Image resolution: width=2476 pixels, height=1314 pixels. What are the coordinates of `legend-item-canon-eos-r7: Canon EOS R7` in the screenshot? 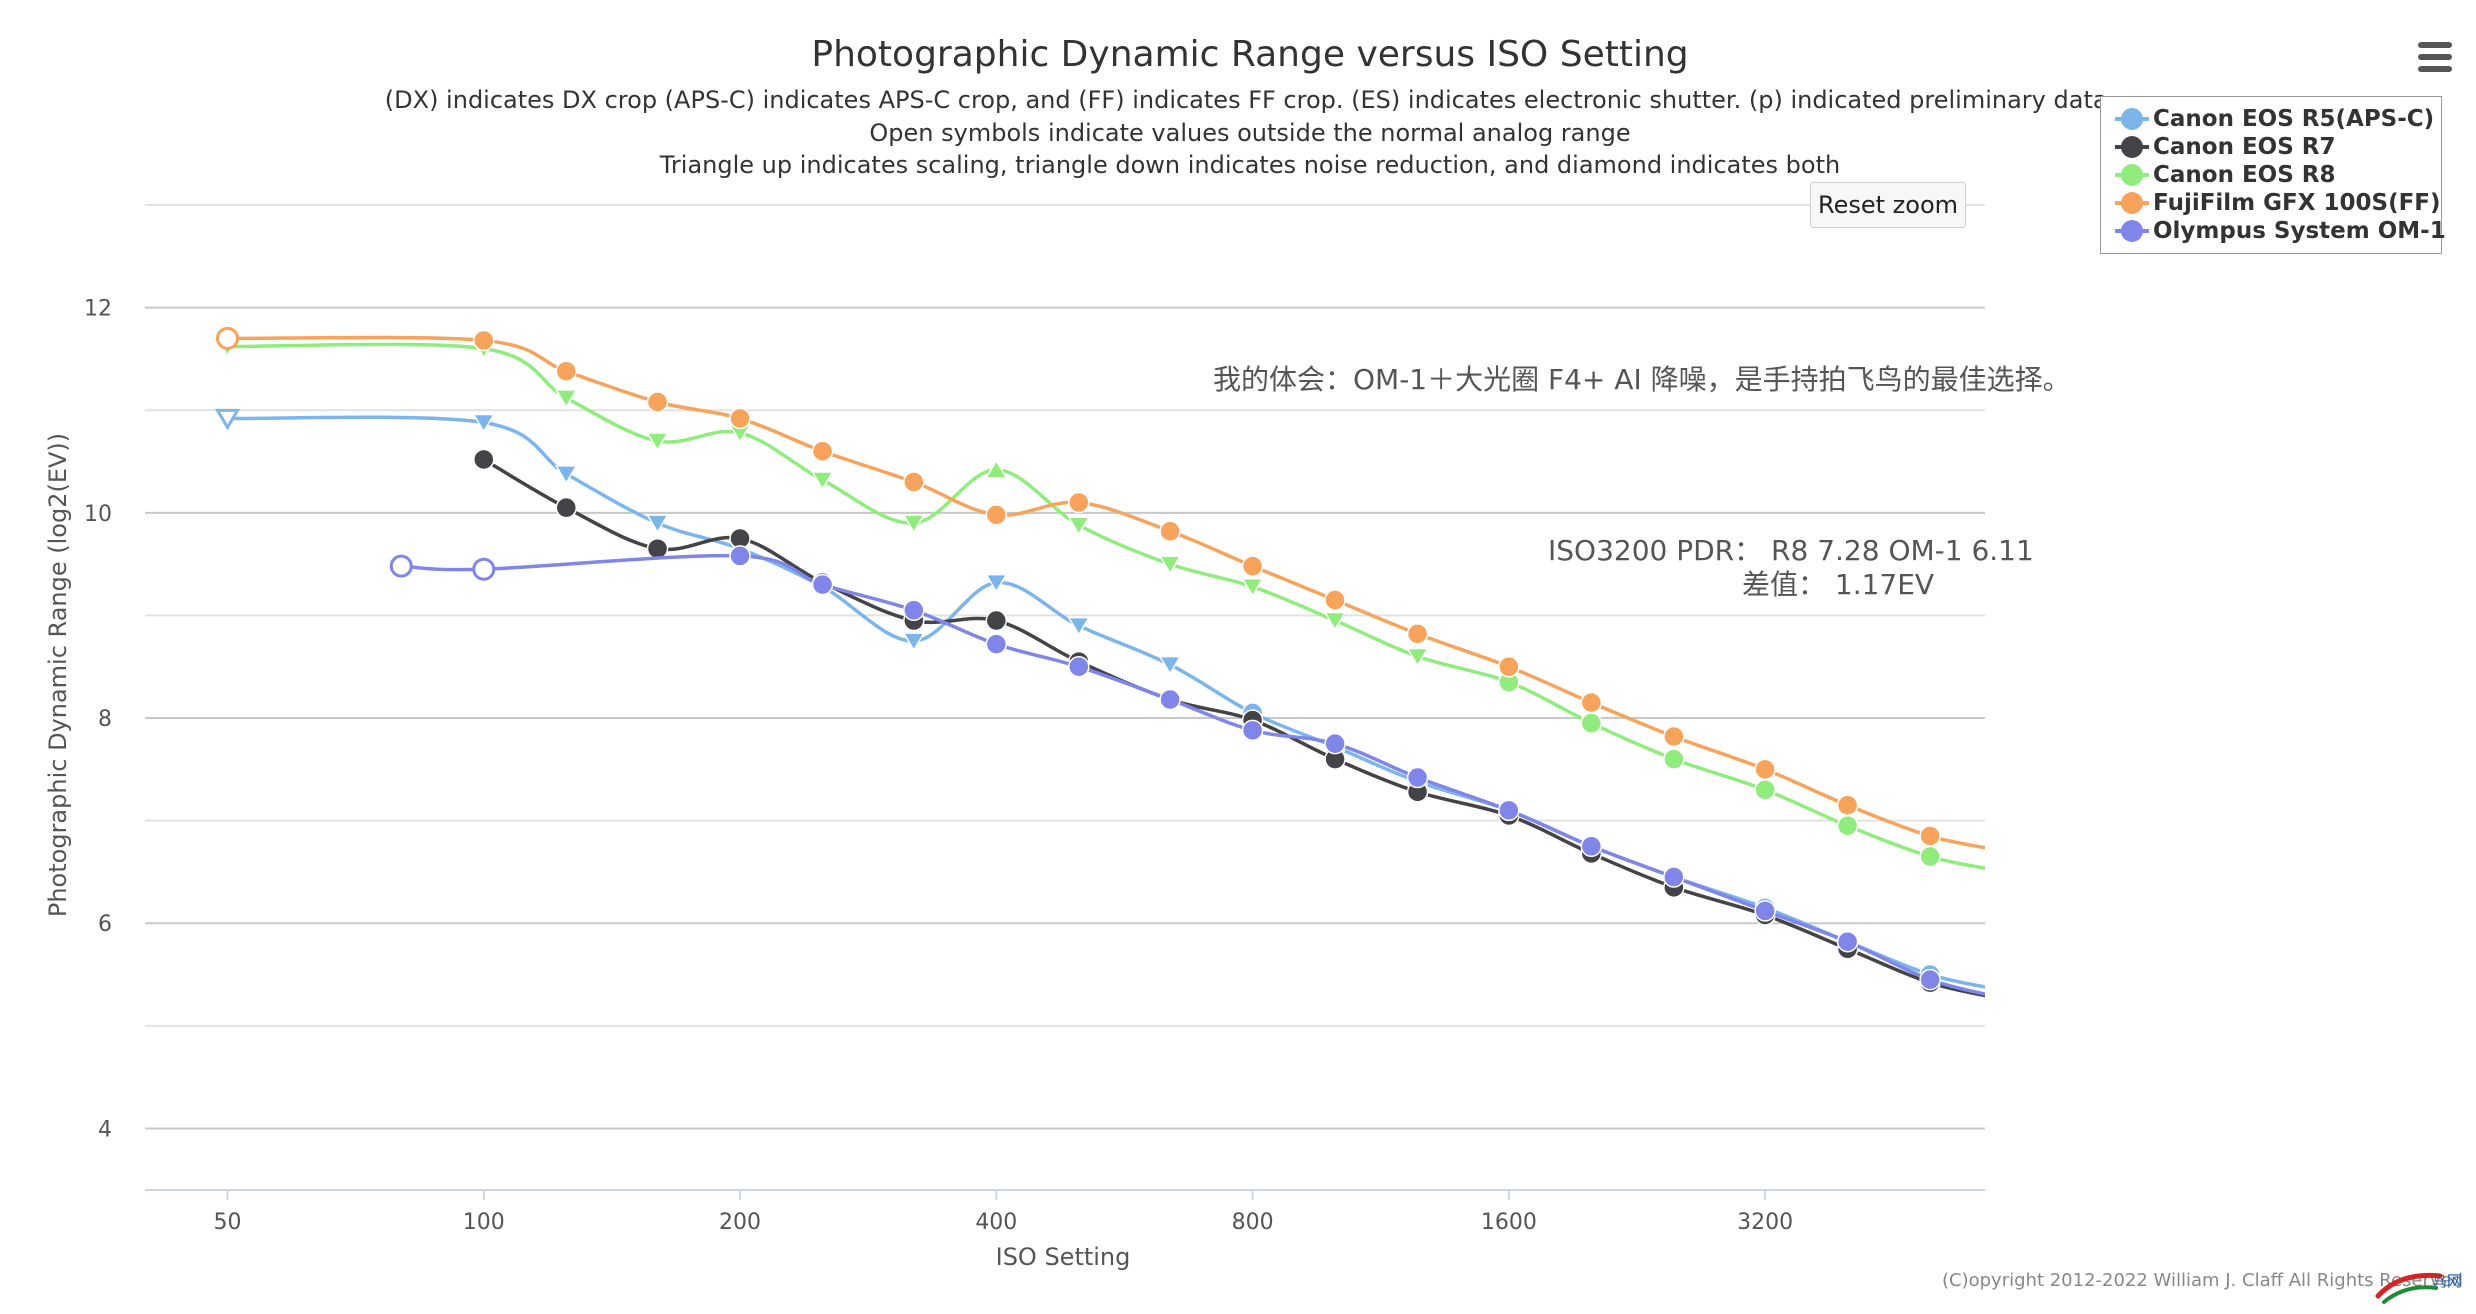 It's located at (2278, 147).